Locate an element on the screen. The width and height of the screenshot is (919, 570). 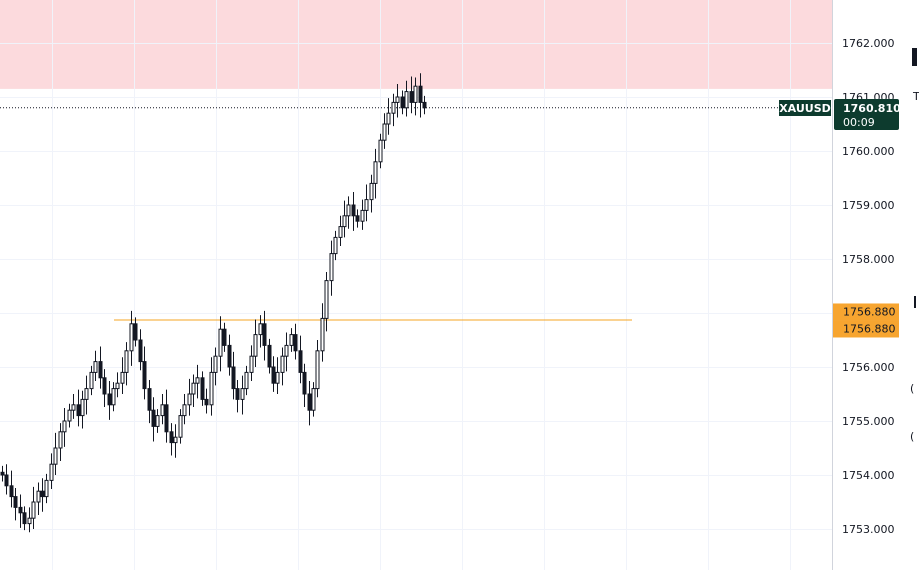
level-labels: 1756.880 1756.880 is located at coordinates (866, 320).